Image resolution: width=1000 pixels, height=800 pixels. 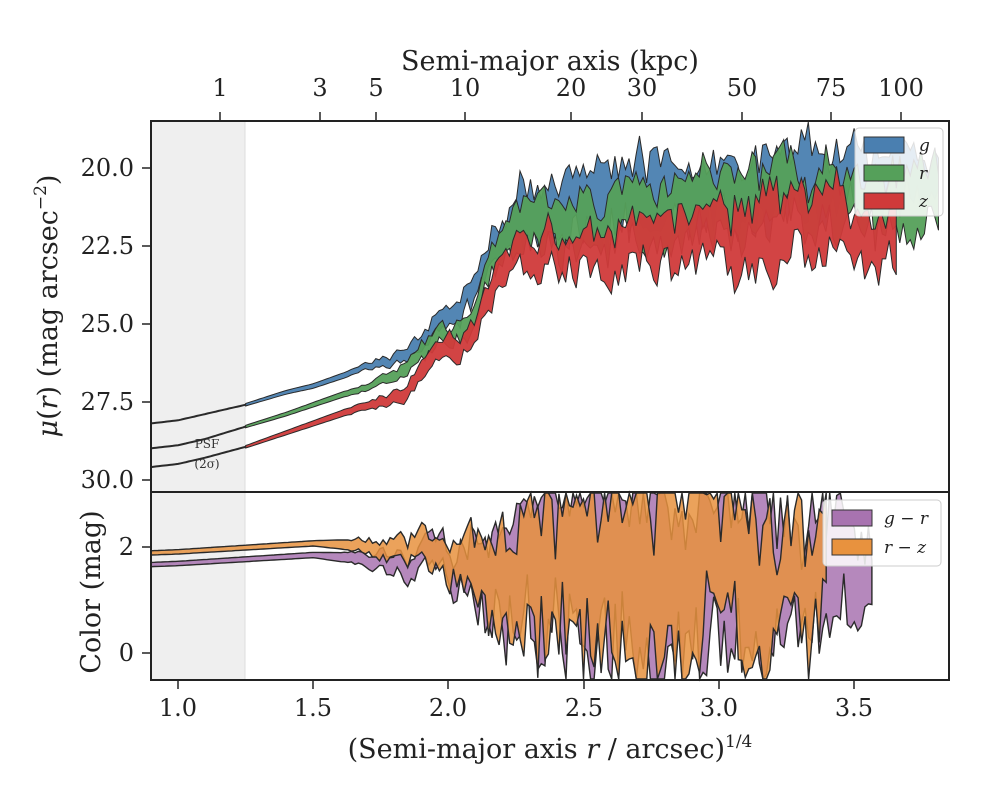 I want to click on kpc-tick-label-30: 30, so click(x=642, y=88).